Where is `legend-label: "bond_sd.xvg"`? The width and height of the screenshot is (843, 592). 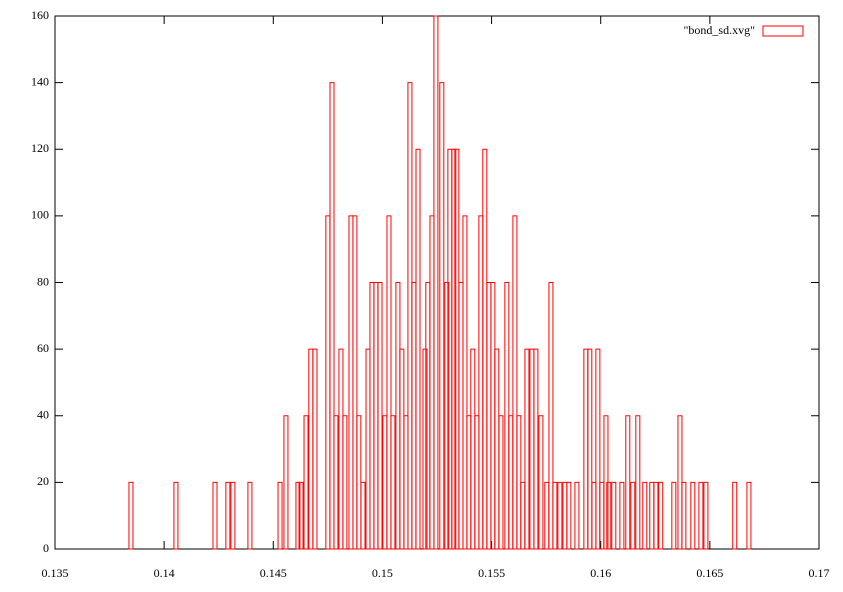 legend-label: "bond_sd.xvg" is located at coordinates (720, 30).